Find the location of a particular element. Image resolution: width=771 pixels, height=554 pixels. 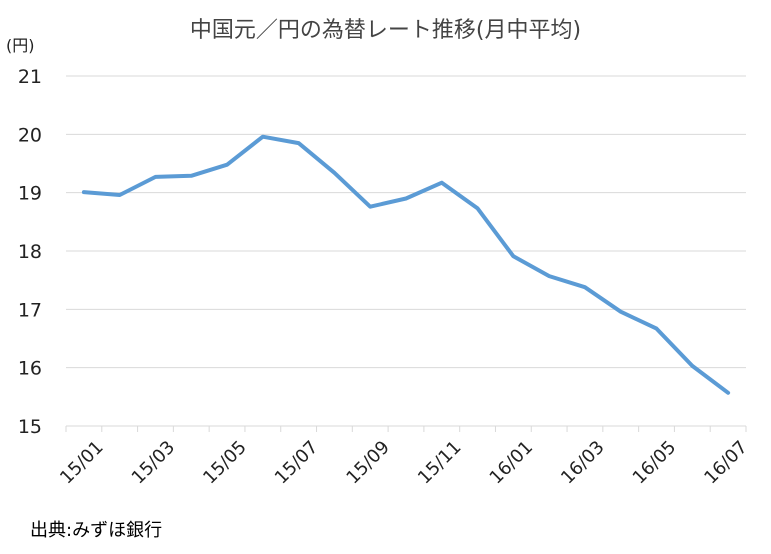

x-tick-label: 15/09 is located at coordinates (368, 463).